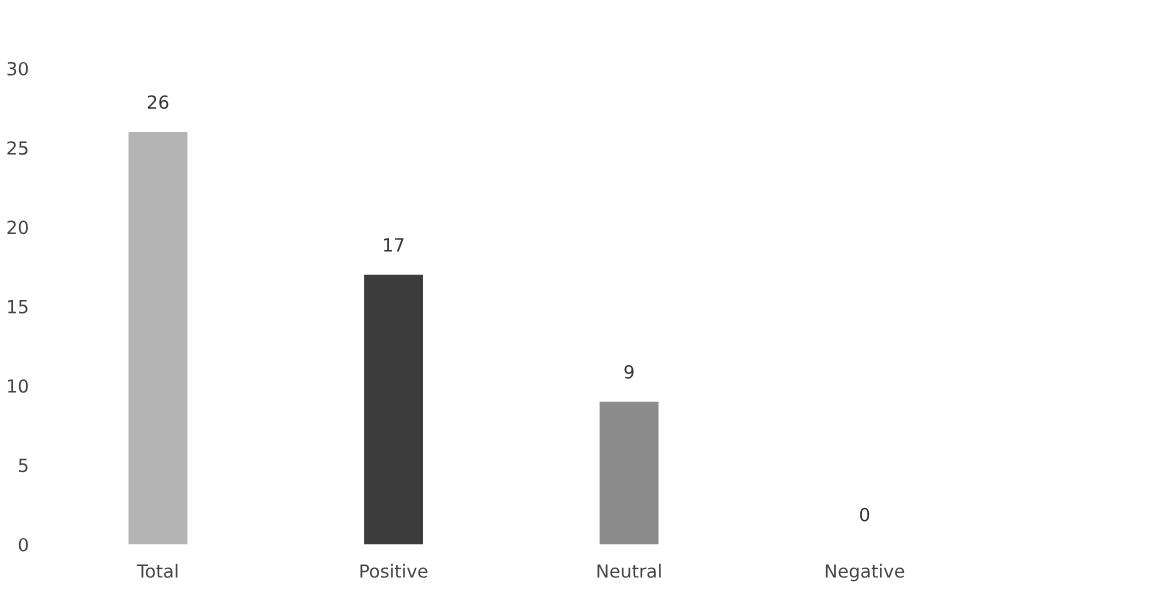 This screenshot has height=595, width=1149. What do you see at coordinates (629, 570) in the screenshot?
I see `x-tick-label: Neutral` at bounding box center [629, 570].